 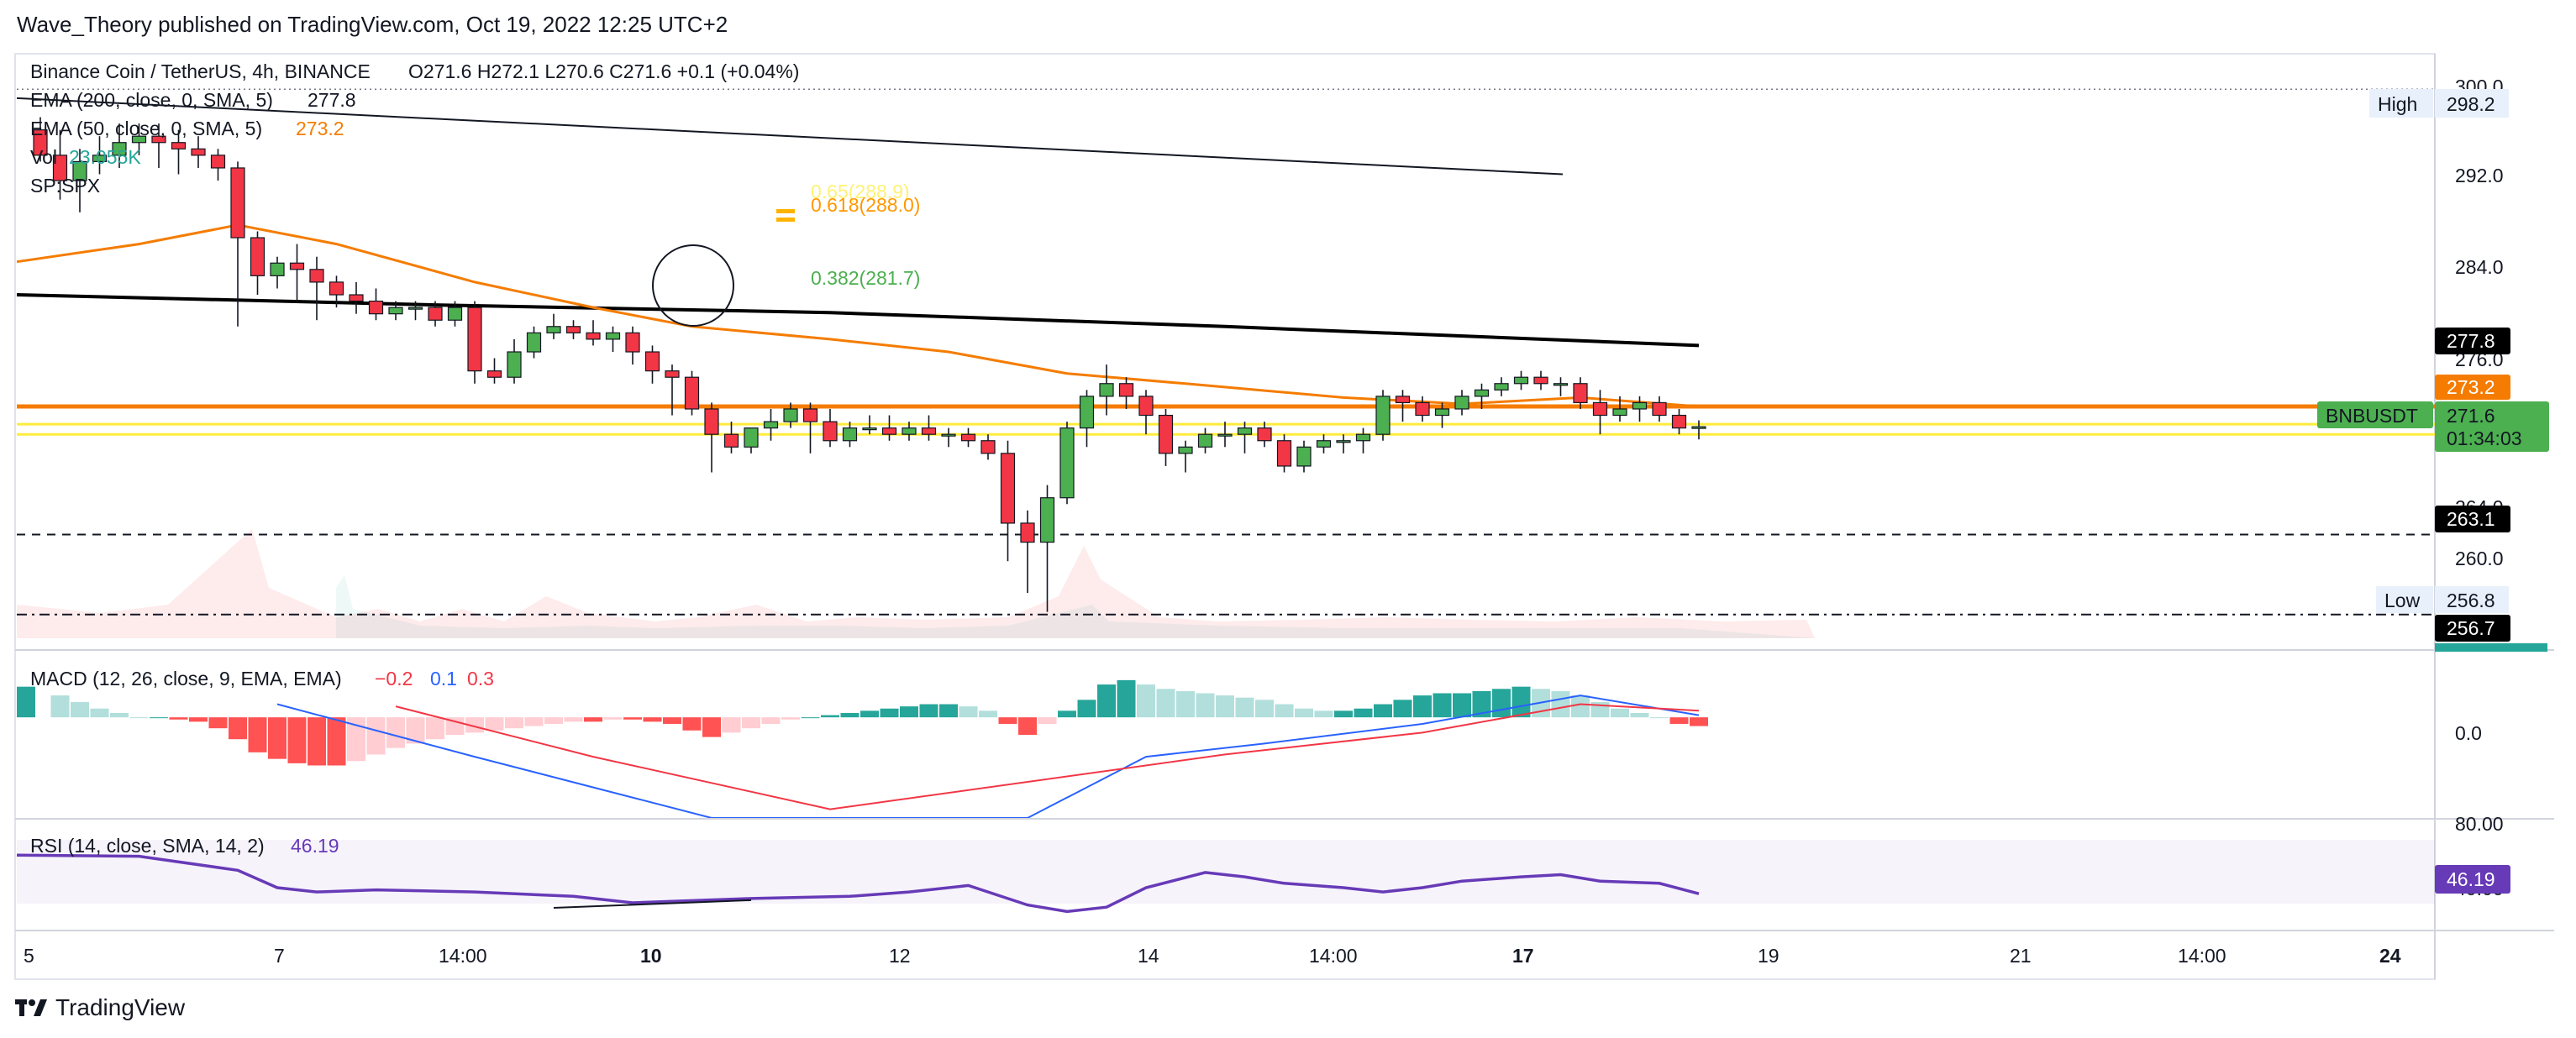 What do you see at coordinates (2439, 103) in the screenshot?
I see `high-badge: High 298.2` at bounding box center [2439, 103].